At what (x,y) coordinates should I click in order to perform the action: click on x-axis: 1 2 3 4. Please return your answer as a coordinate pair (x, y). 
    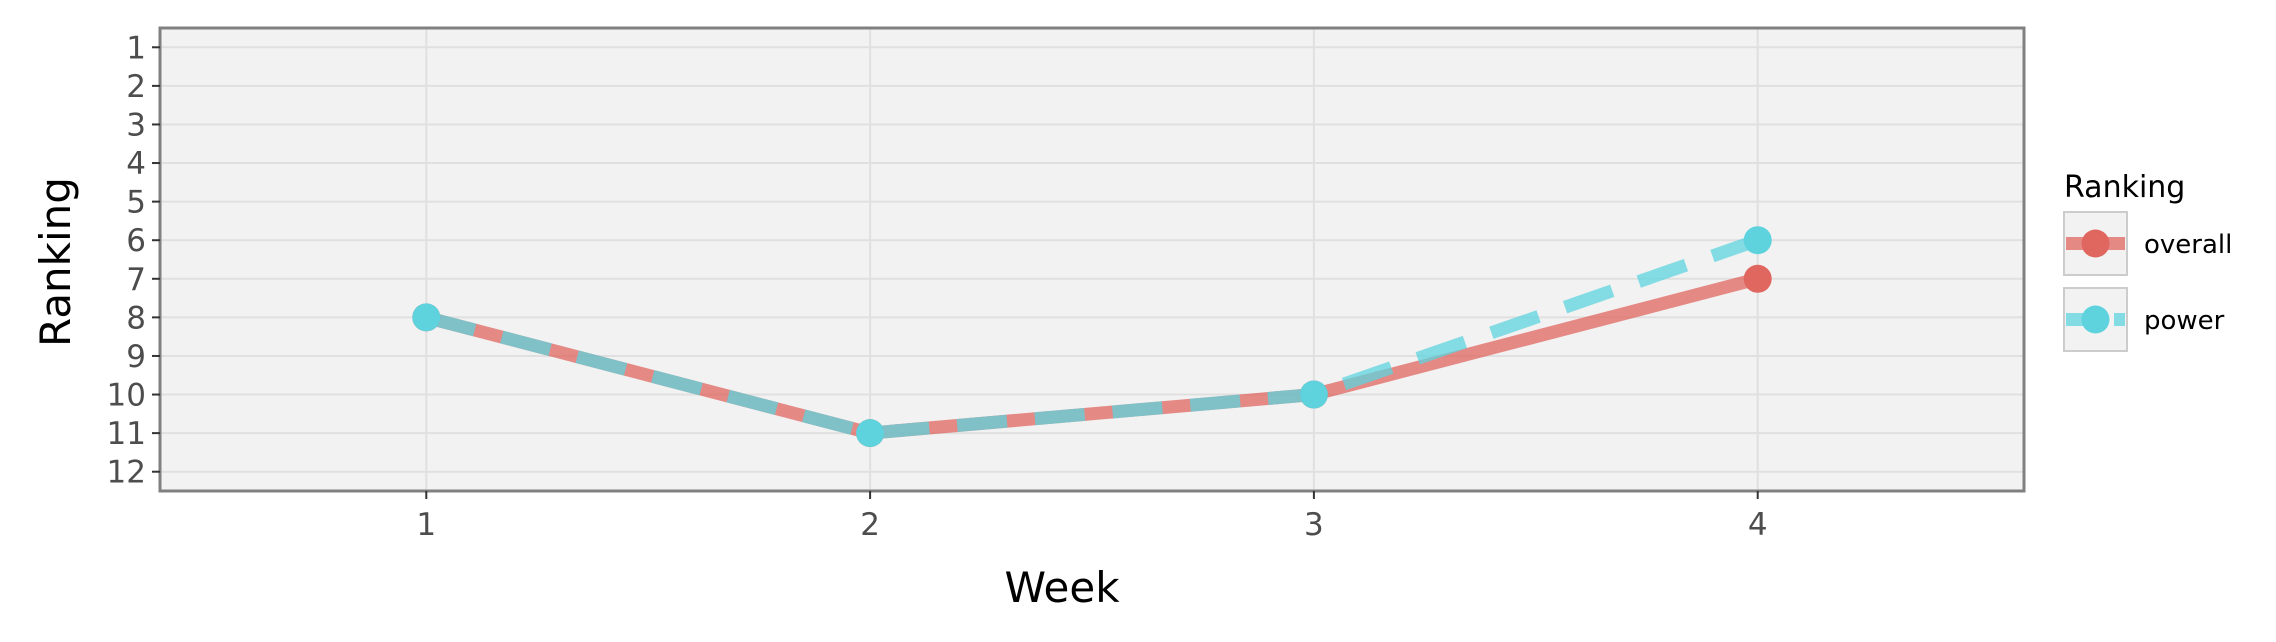
    Looking at the image, I should click on (1092, 517).